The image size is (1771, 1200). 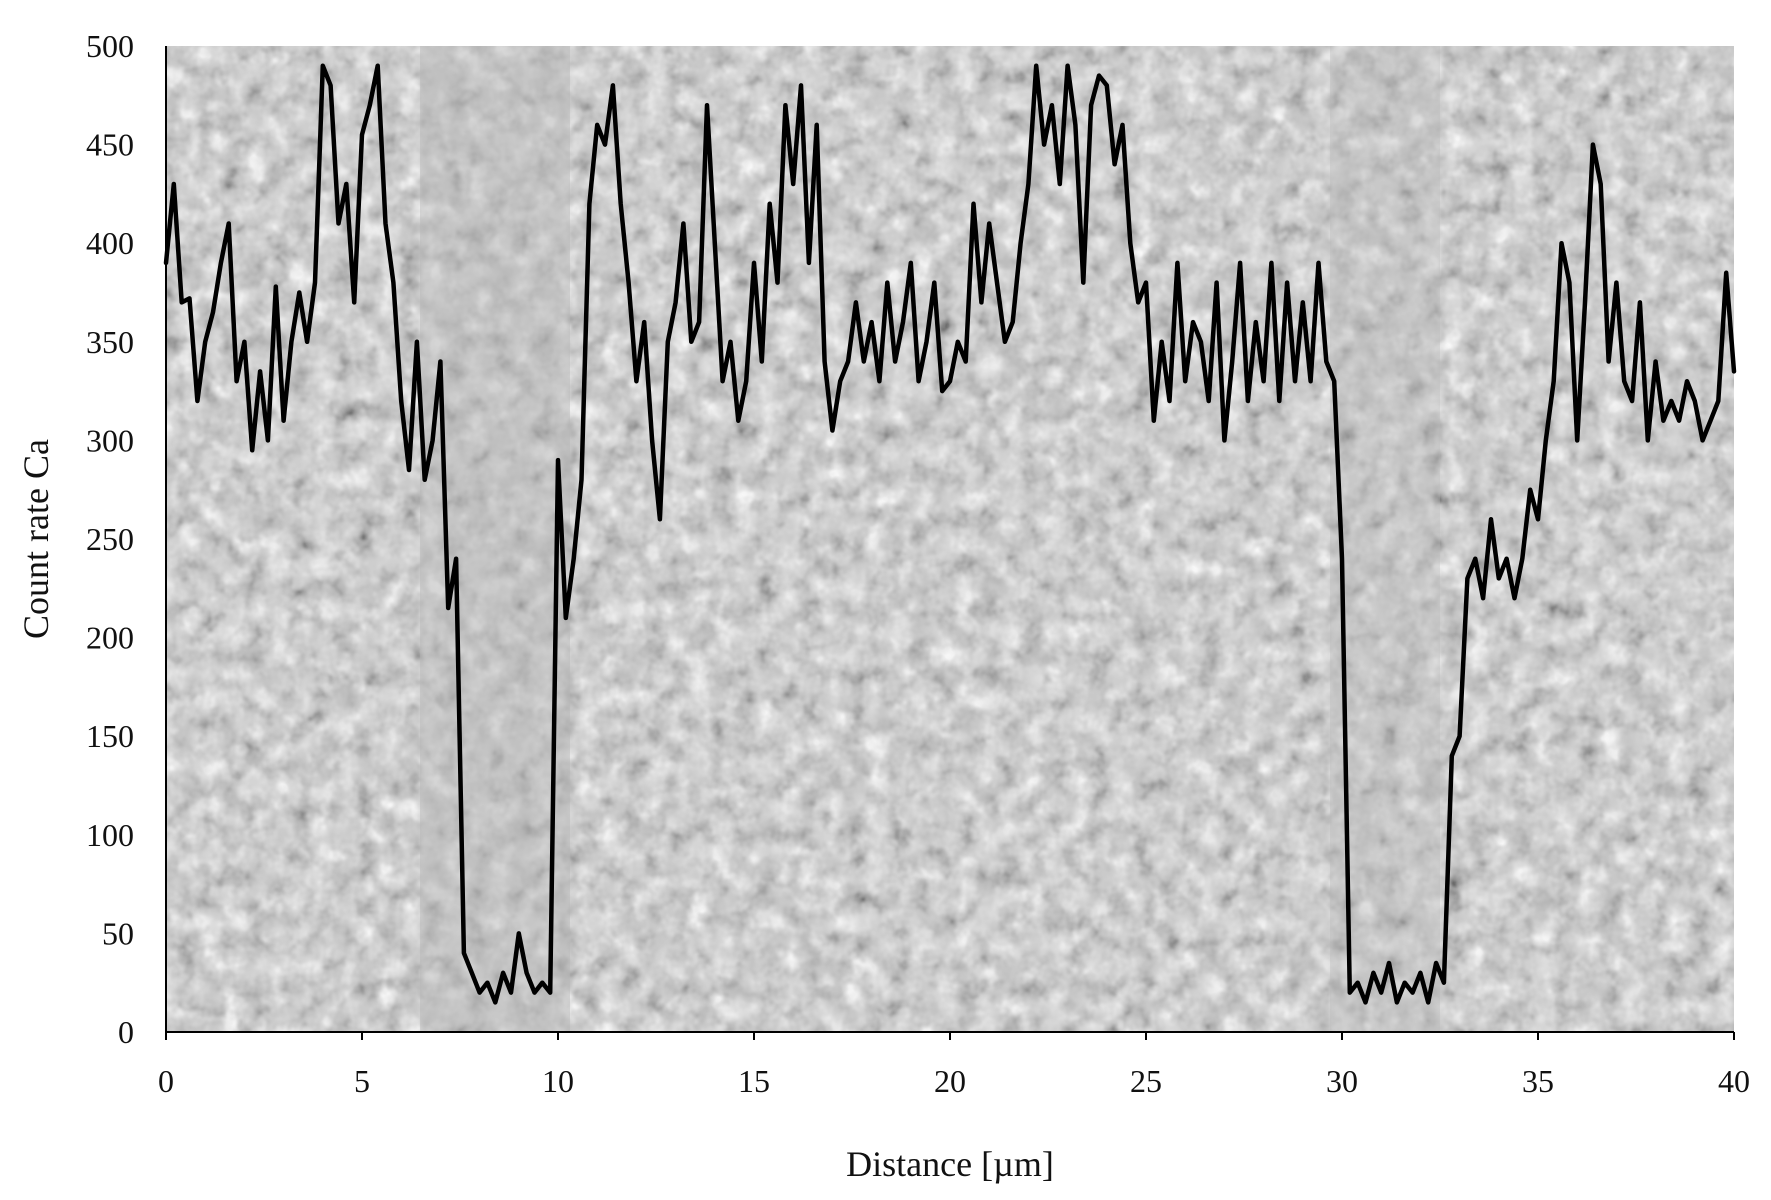 I want to click on x-tick-label: 5, so click(x=362, y=1081).